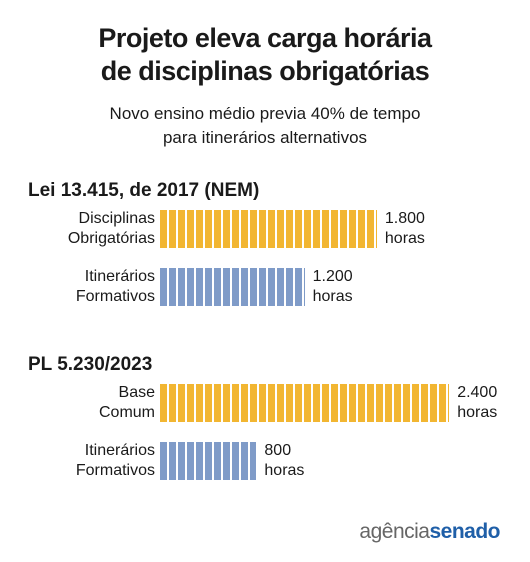 The width and height of the screenshot is (530, 562). I want to click on category-label: Disciplinas Obrigatórias, so click(111, 228).